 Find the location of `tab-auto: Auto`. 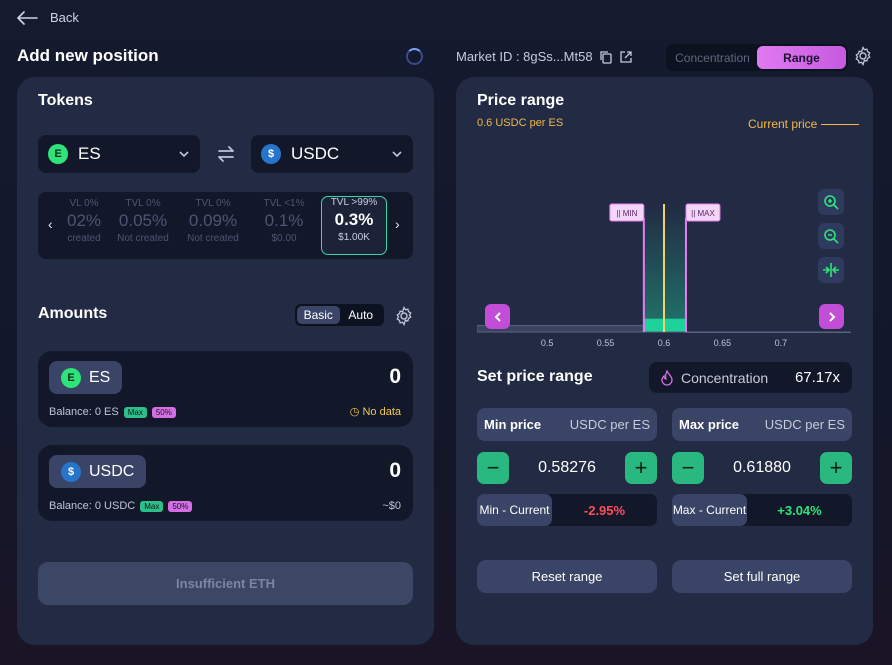

tab-auto: Auto is located at coordinates (361, 315).